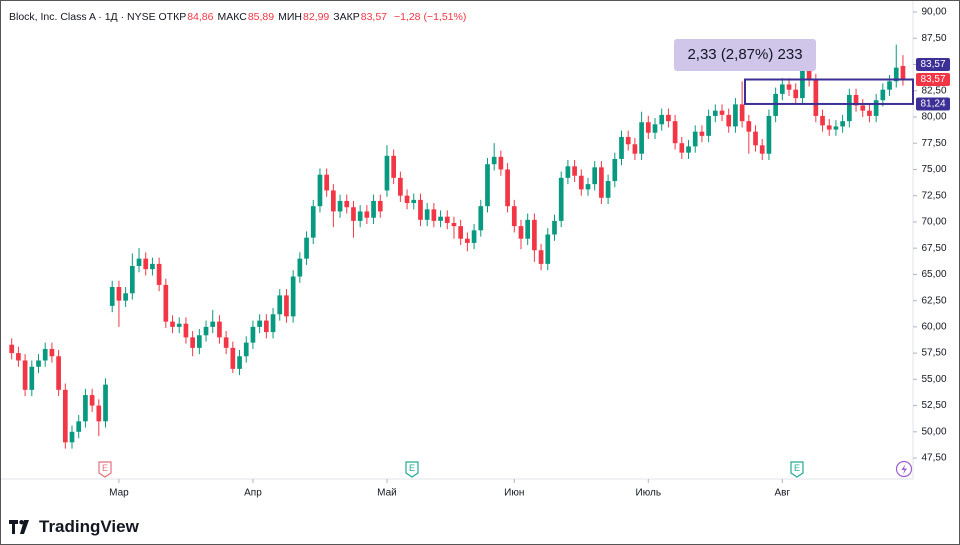 This screenshot has height=545, width=960. What do you see at coordinates (933, 274) in the screenshot?
I see `y-tick-label: 65,00` at bounding box center [933, 274].